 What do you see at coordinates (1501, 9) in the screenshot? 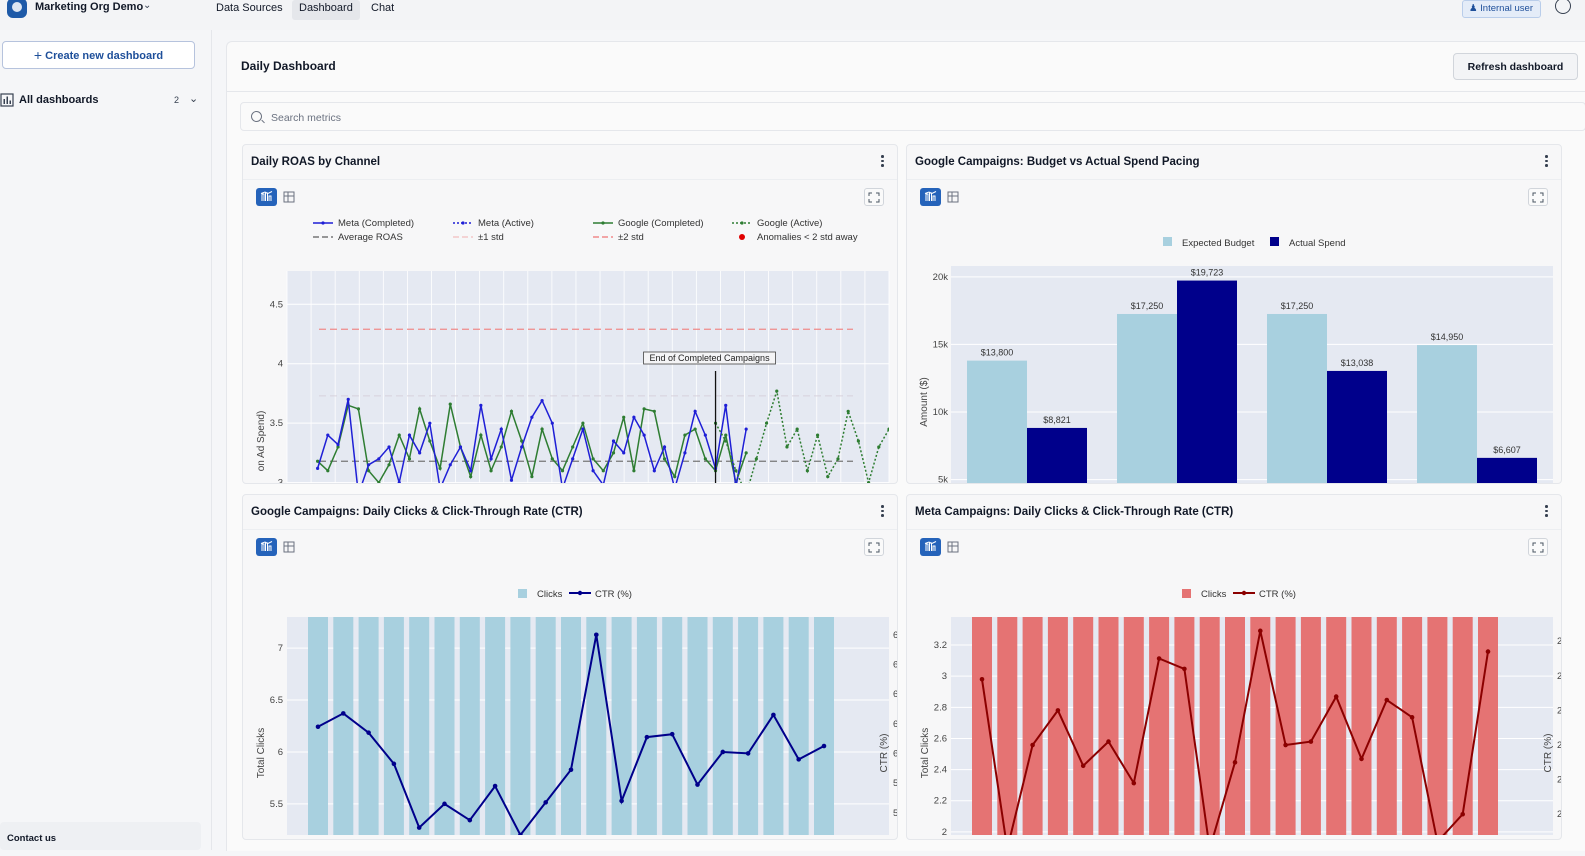
I see `user-badge: ♟ Internal user` at bounding box center [1501, 9].